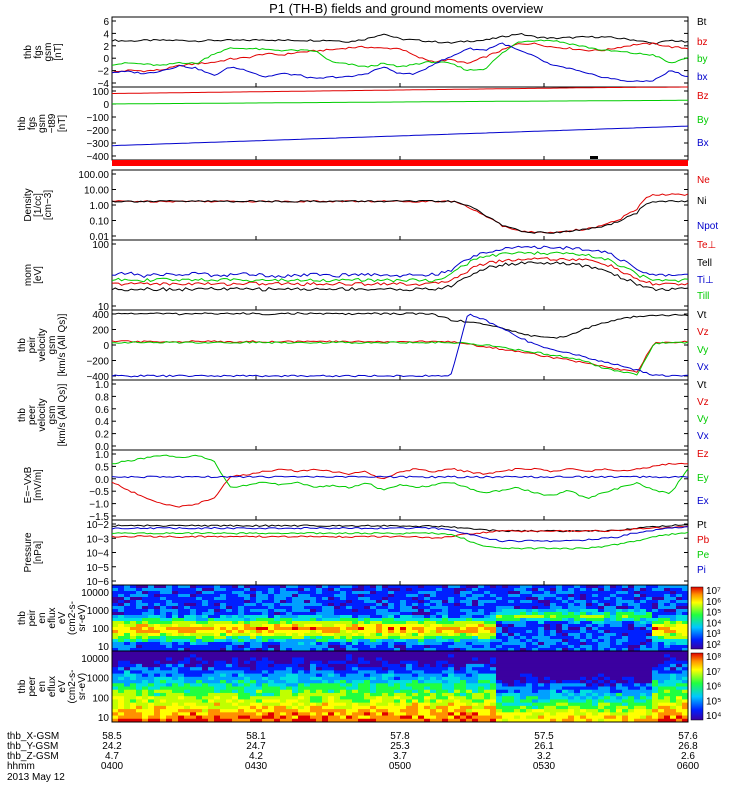  What do you see at coordinates (702, 315) in the screenshot?
I see `legend-Vt: Vt` at bounding box center [702, 315].